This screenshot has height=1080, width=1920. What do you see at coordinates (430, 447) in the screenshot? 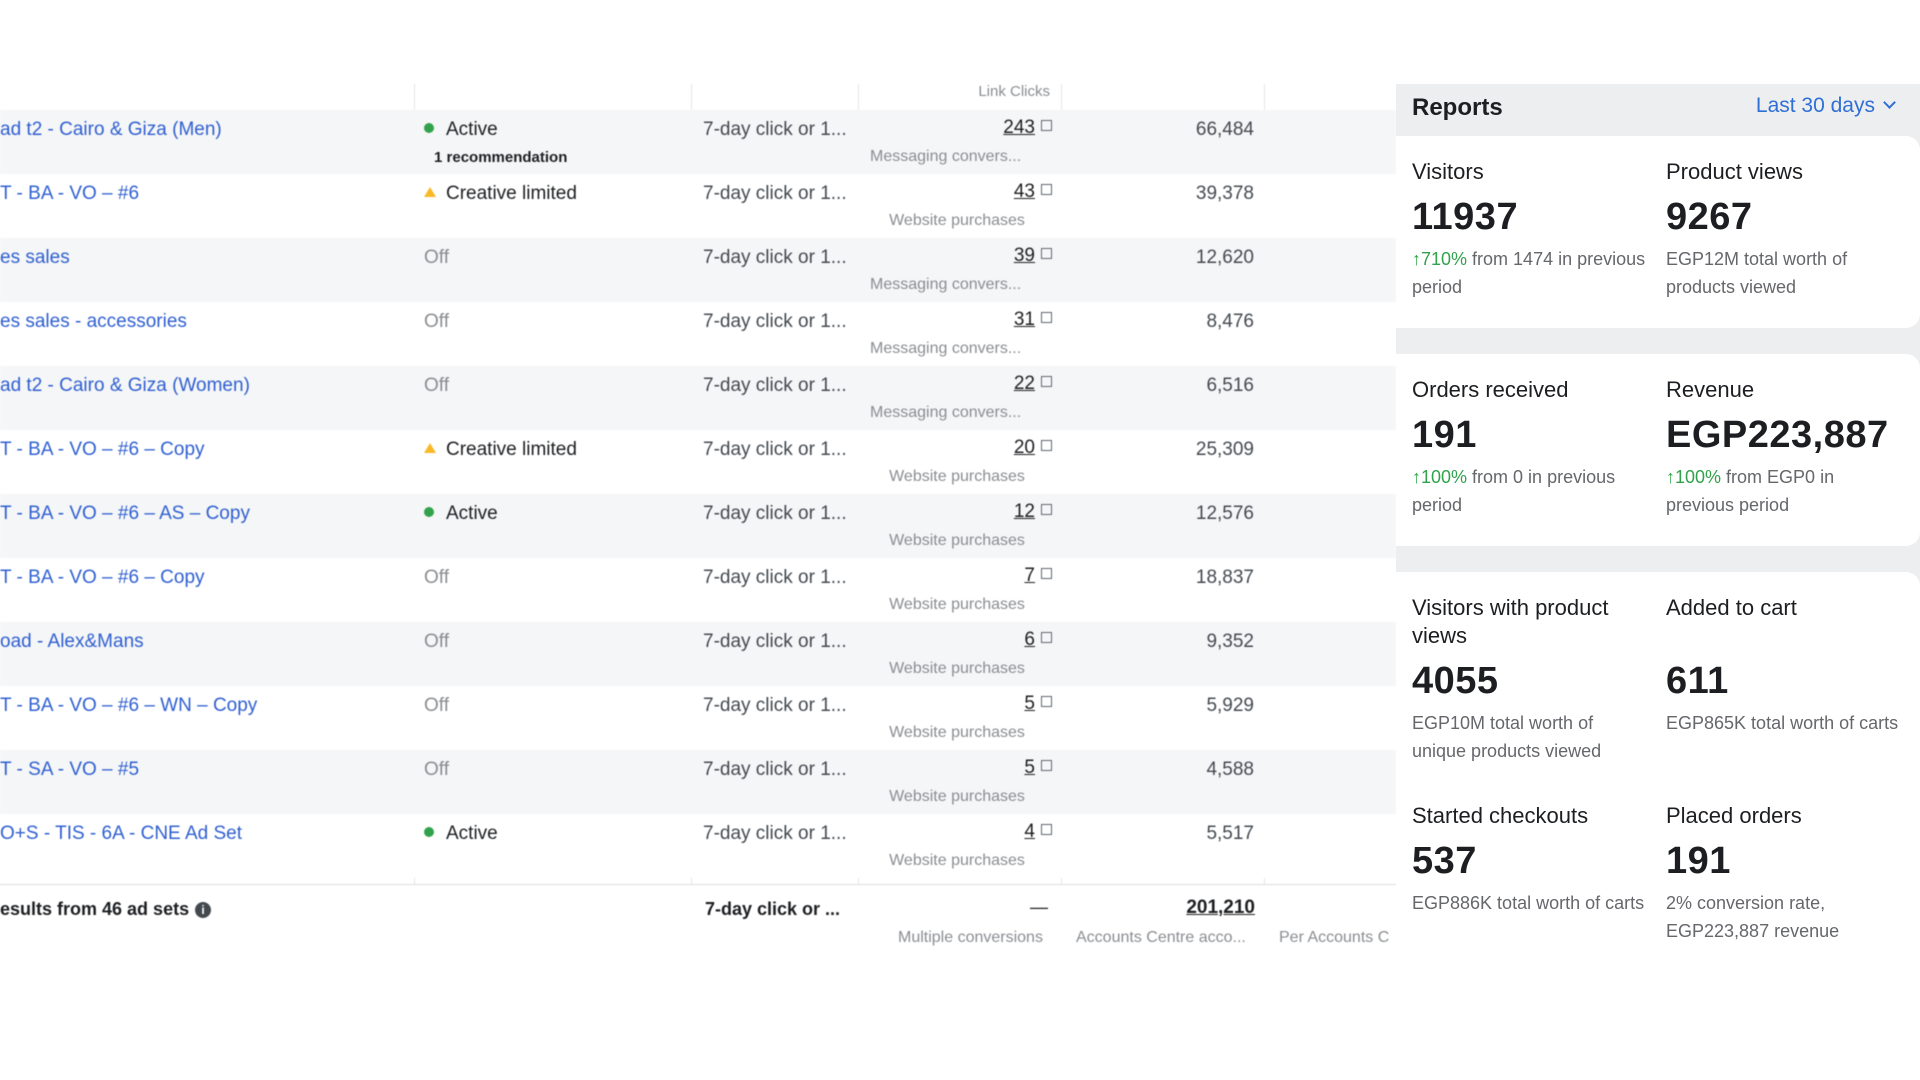
I see `warning-icon` at bounding box center [430, 447].